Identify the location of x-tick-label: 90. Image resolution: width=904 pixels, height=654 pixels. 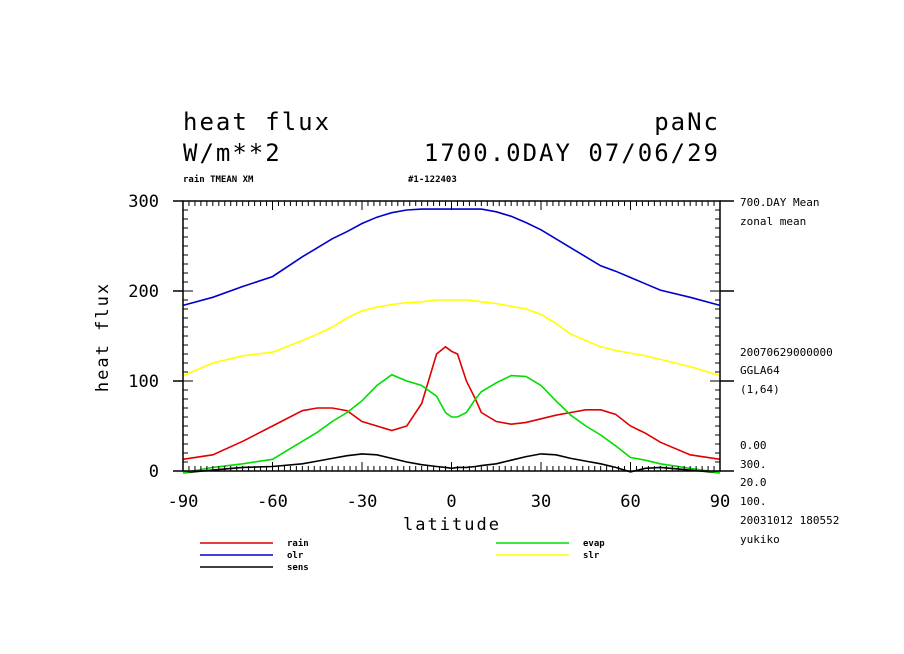
(720, 502).